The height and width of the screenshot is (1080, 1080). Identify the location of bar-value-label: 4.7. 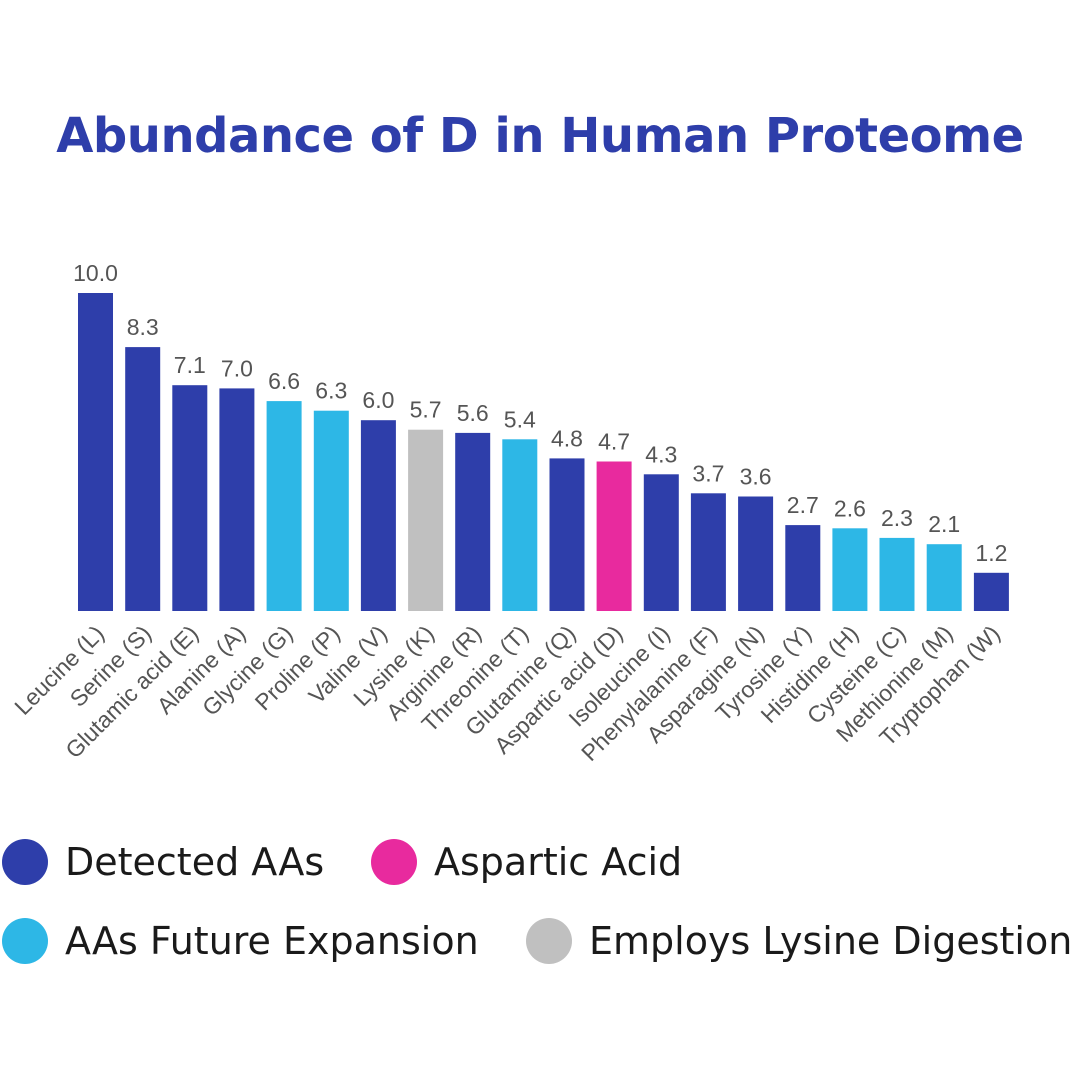
(614, 442).